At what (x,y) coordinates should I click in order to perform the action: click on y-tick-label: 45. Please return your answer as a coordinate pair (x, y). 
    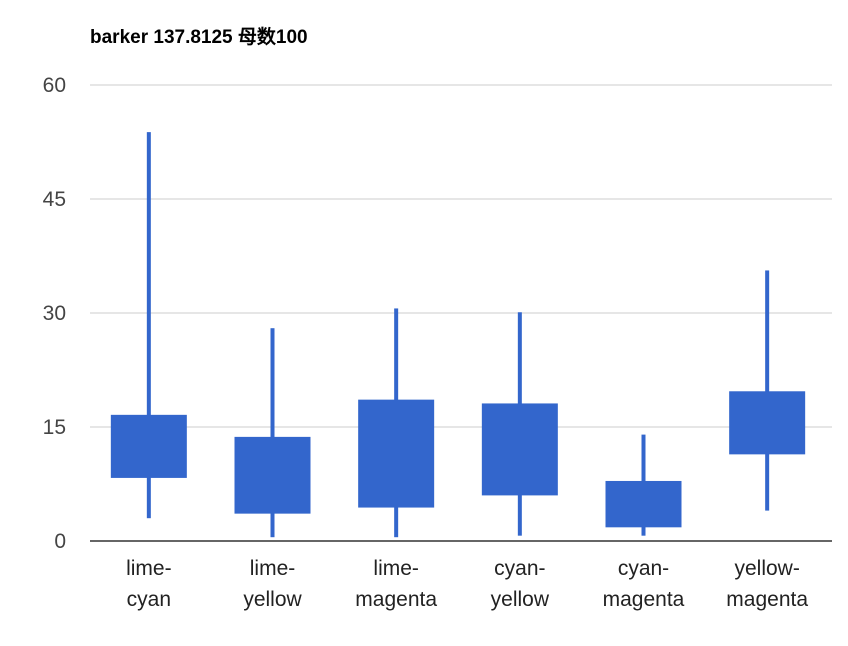
    Looking at the image, I should click on (54, 199).